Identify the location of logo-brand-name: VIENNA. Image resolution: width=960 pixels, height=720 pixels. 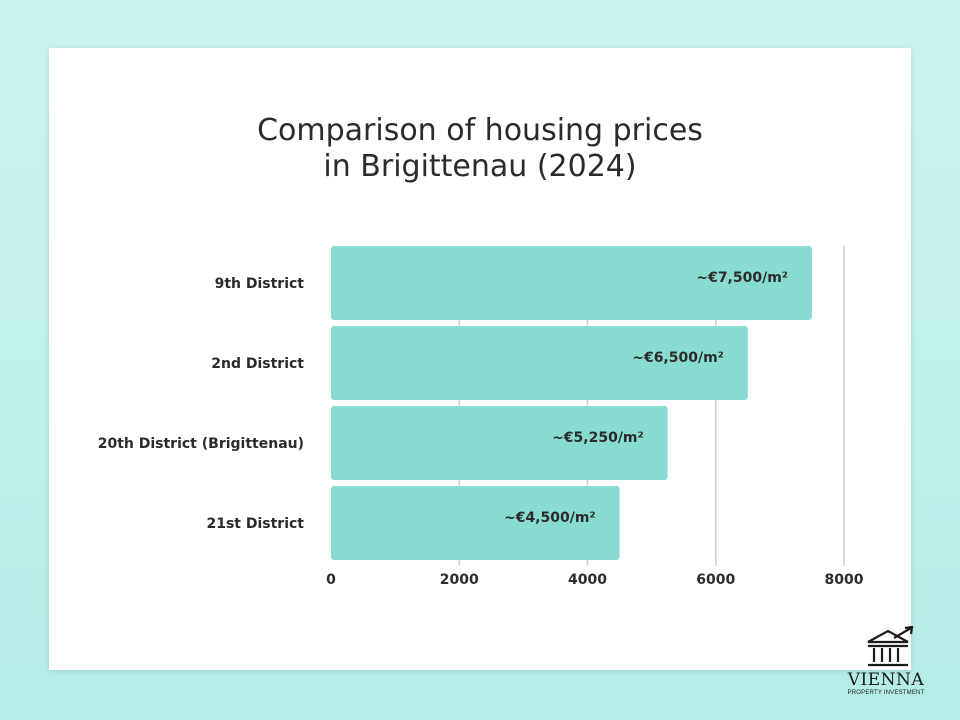
(886, 680).